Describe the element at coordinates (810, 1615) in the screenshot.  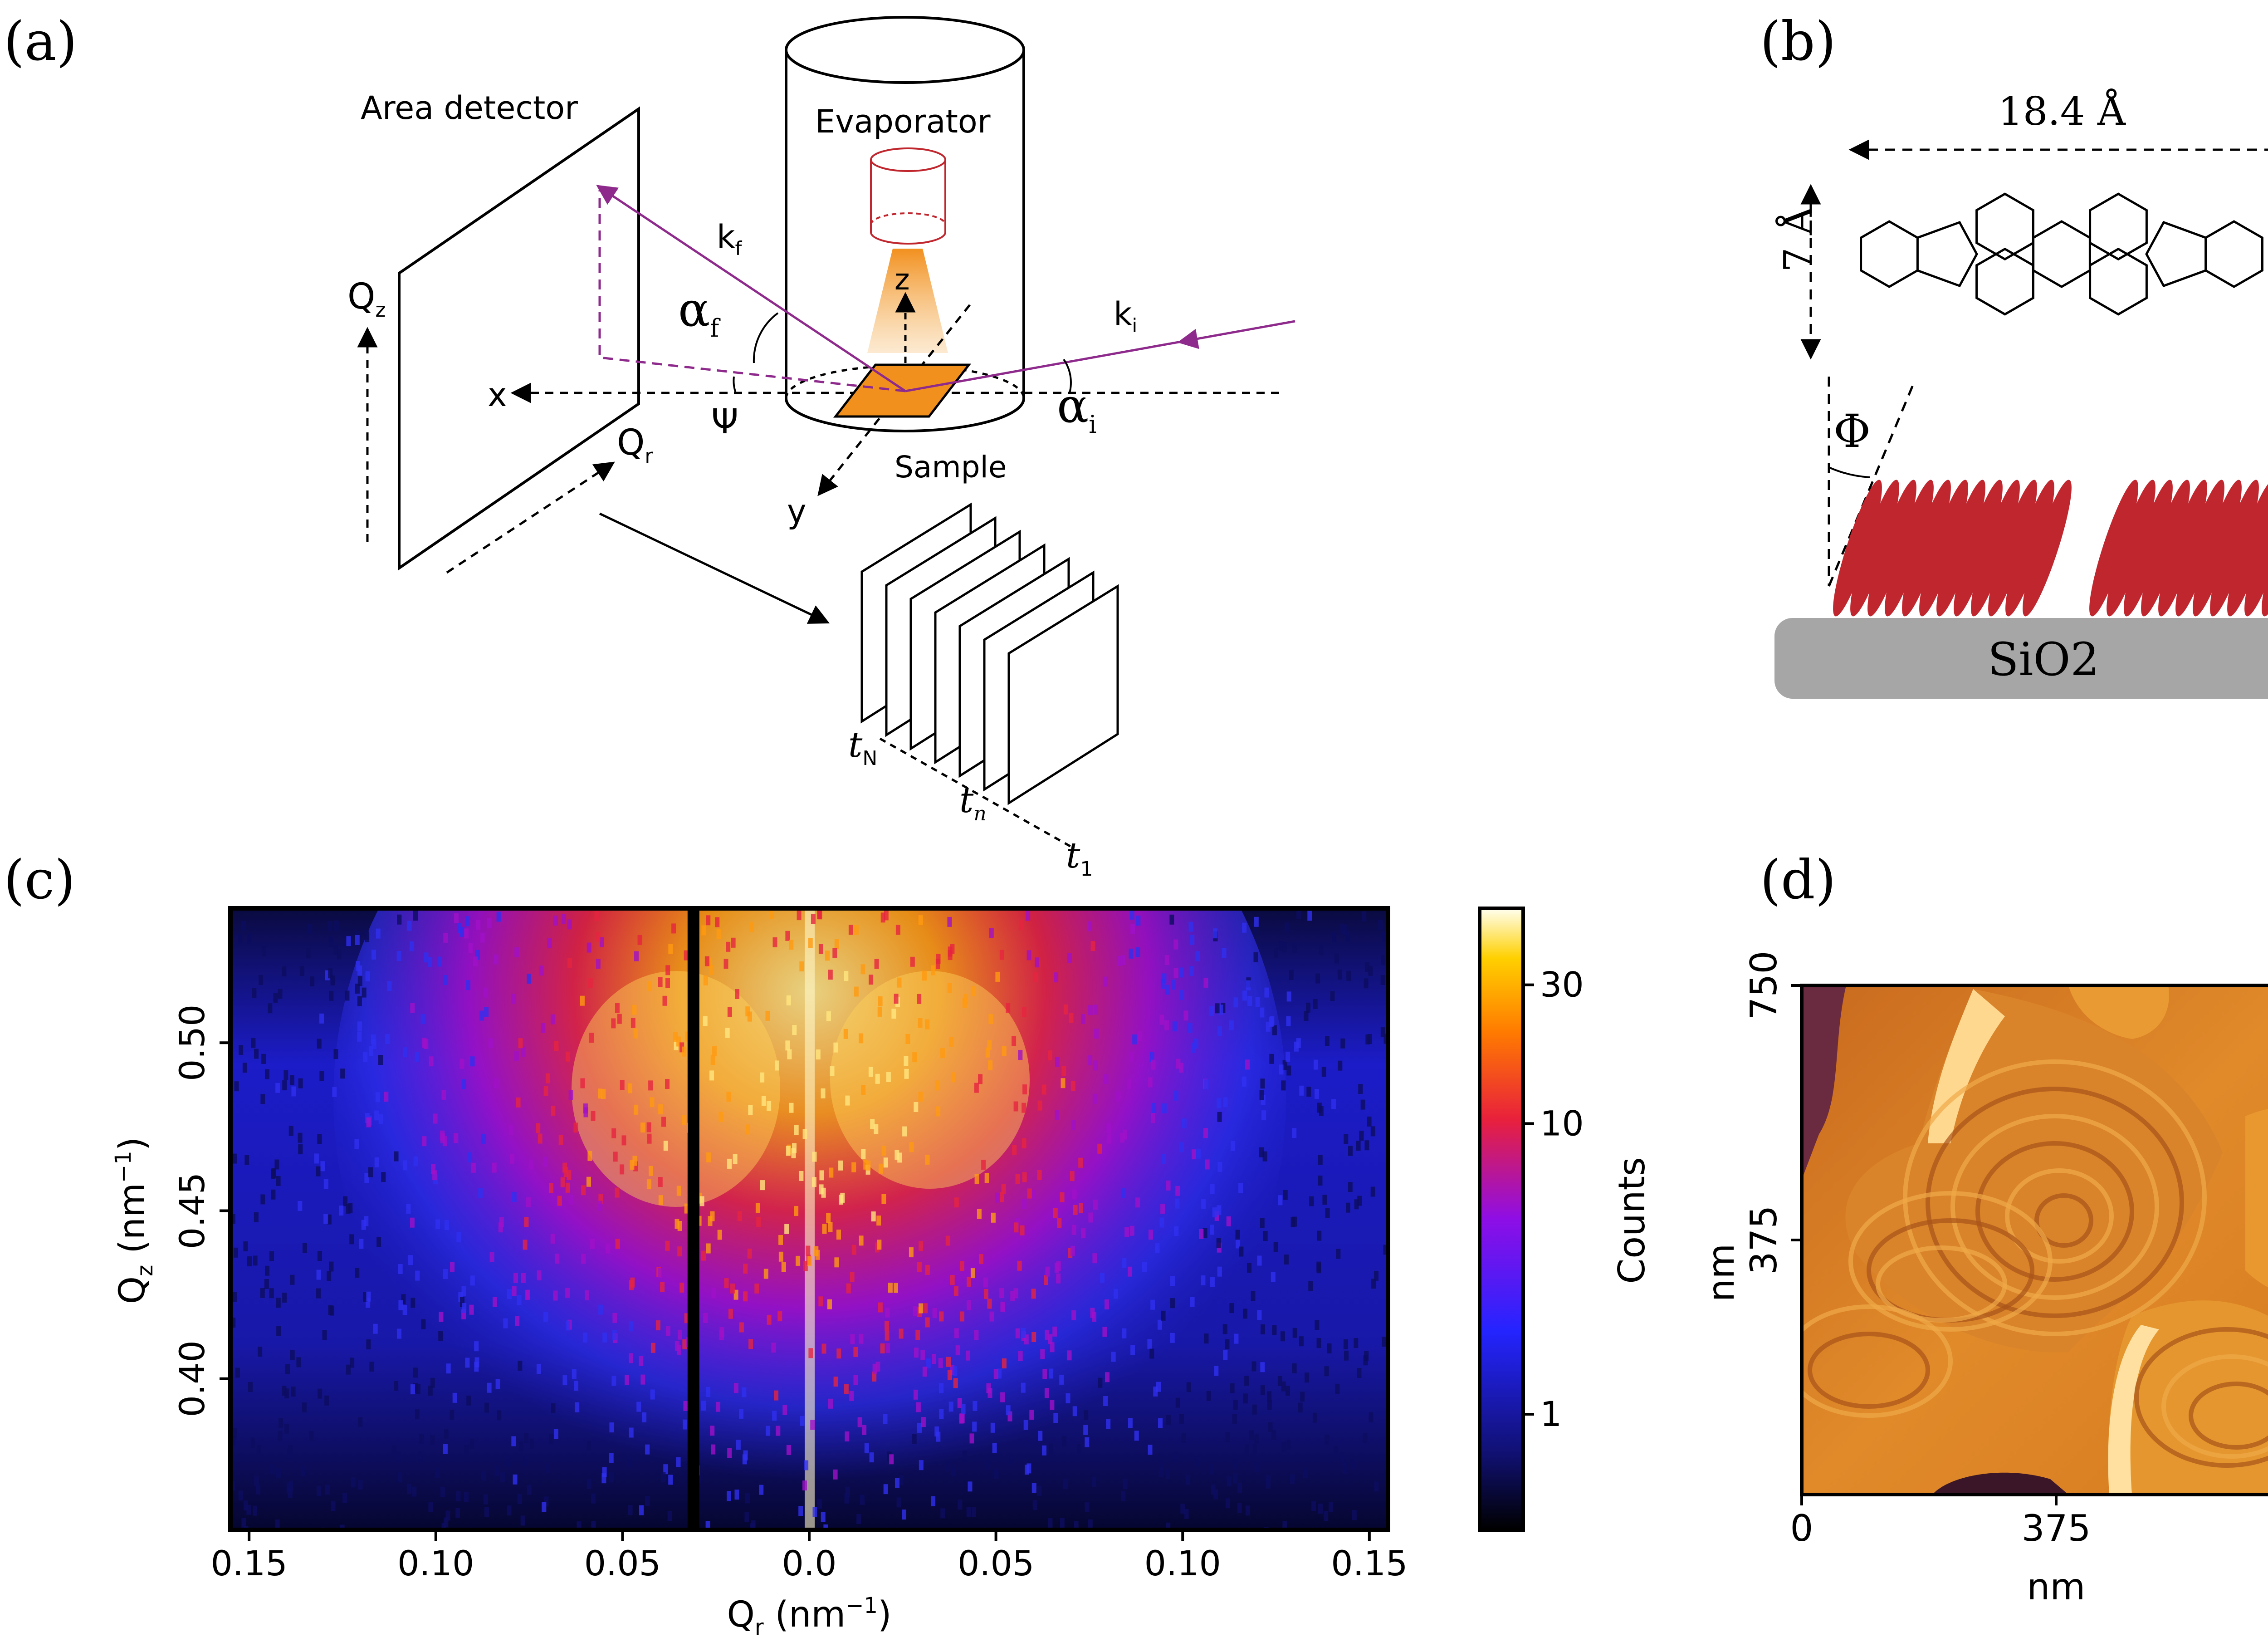
I see `gisaxs-xlabel: Qr (nm−1)` at that location.